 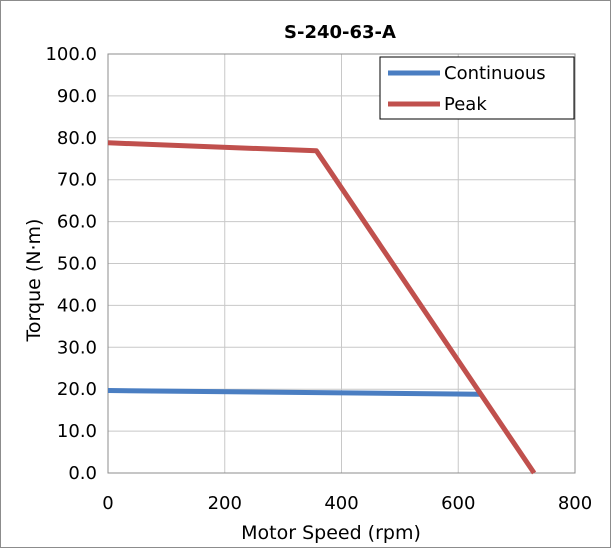 What do you see at coordinates (331, 533) in the screenshot?
I see `x-axis-label: Motor Speed (rpm)` at bounding box center [331, 533].